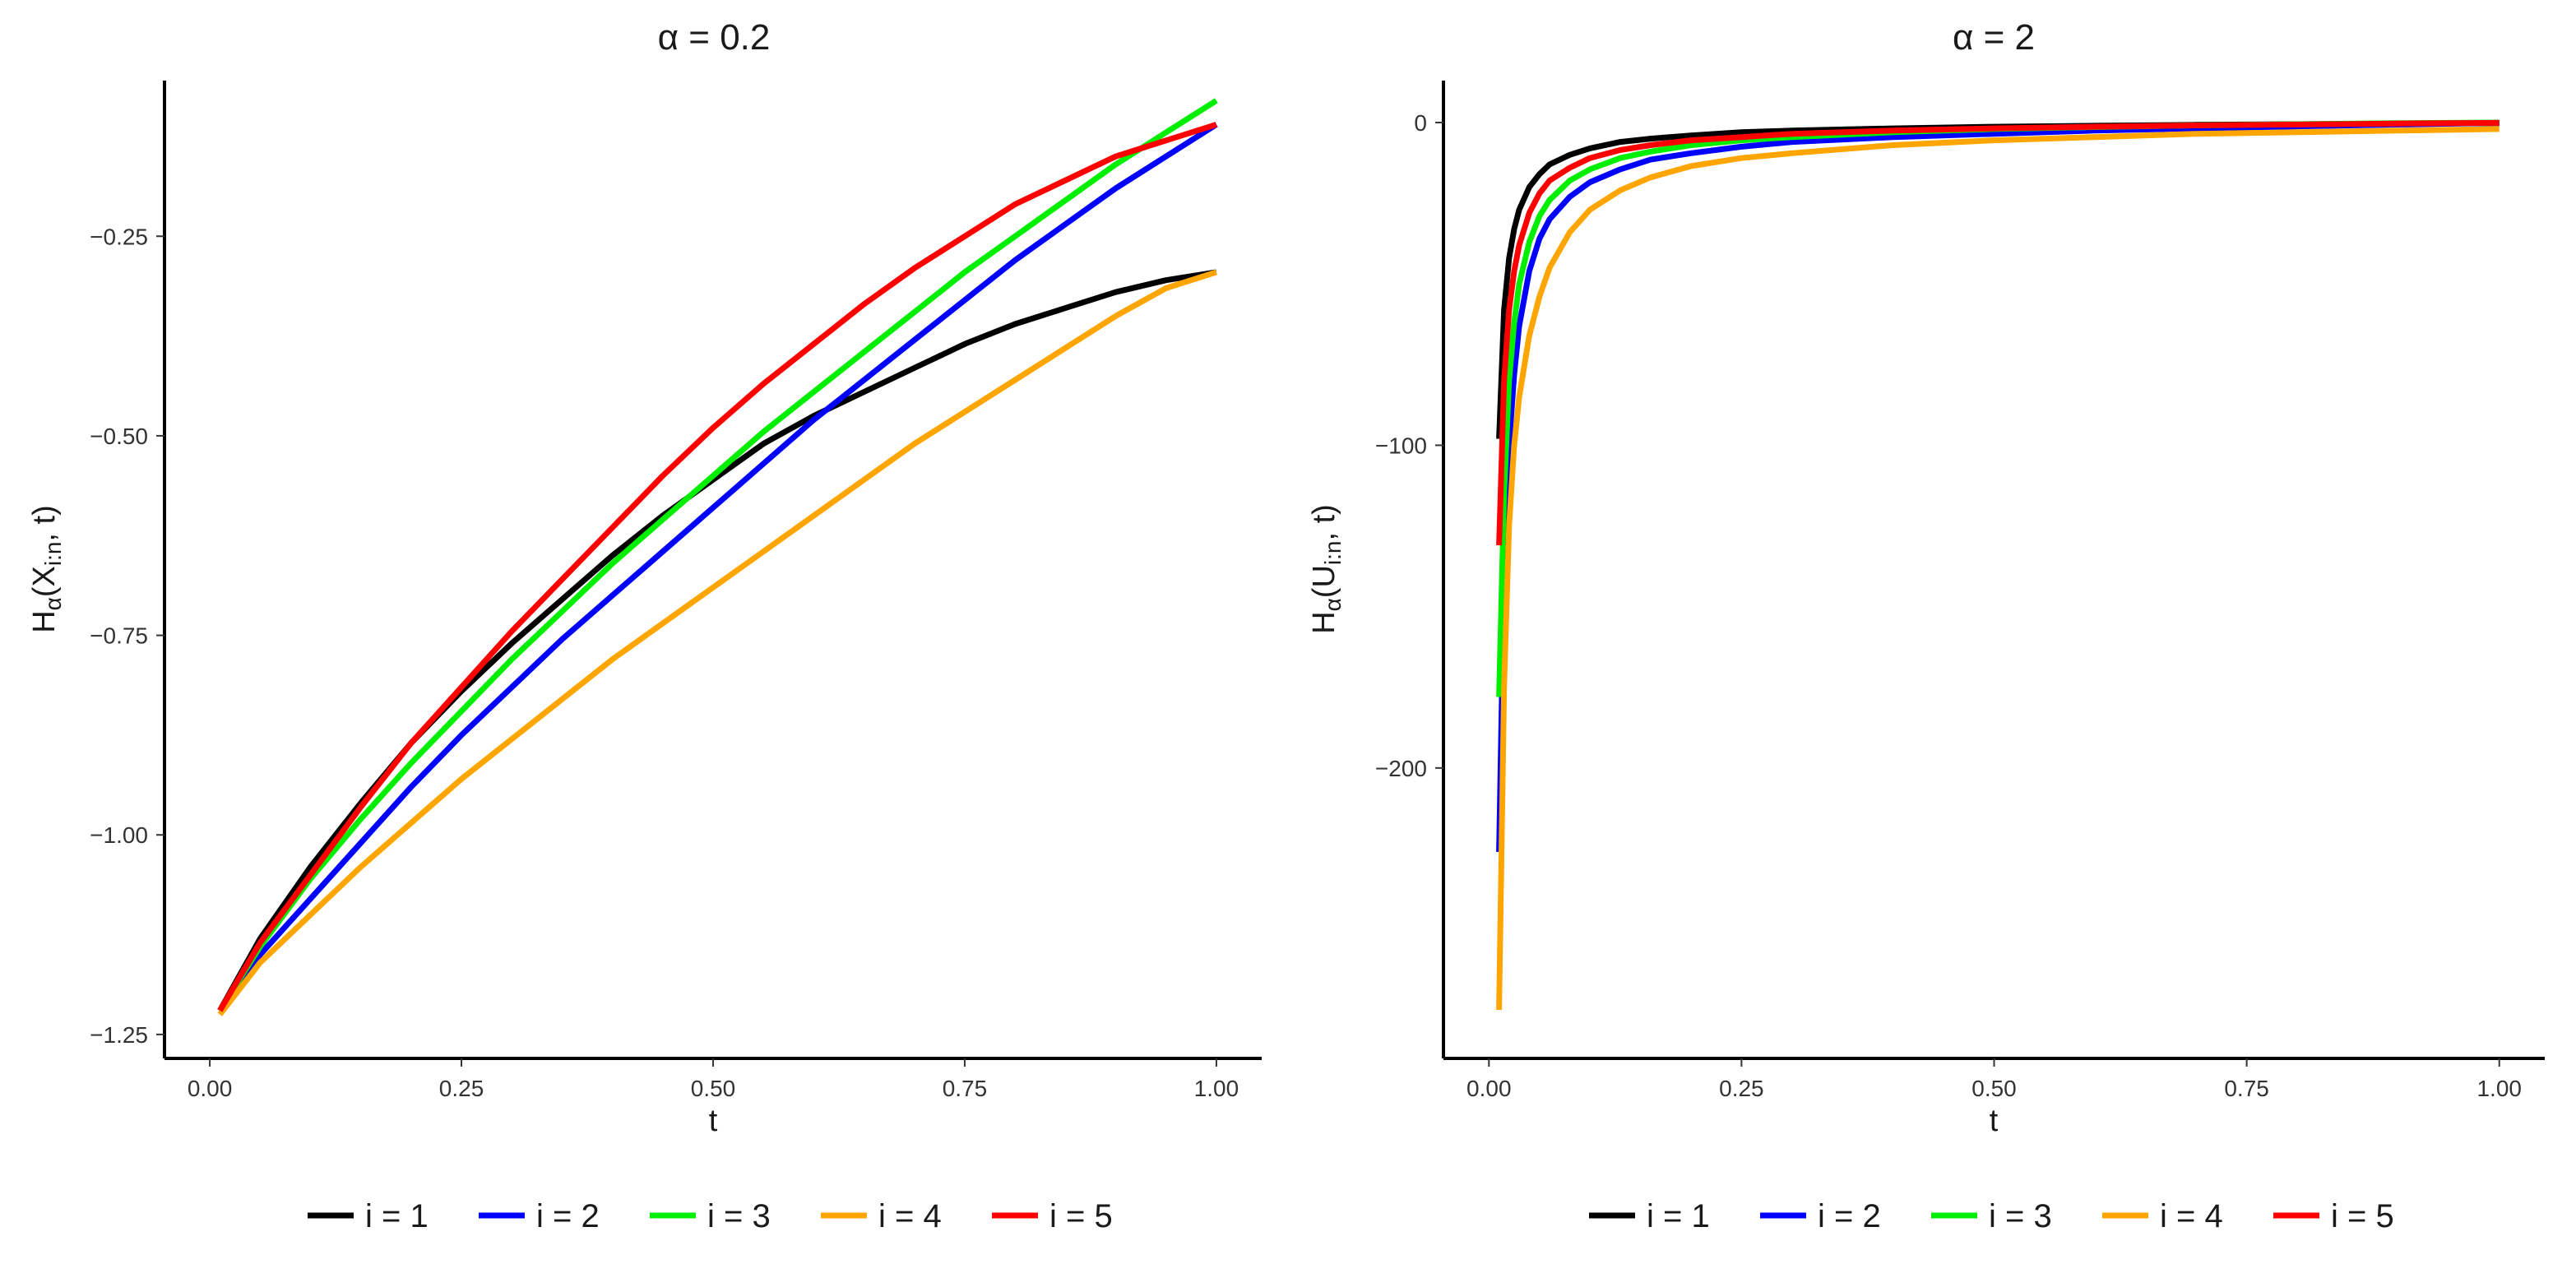  Describe the element at coordinates (1401, 445) in the screenshot. I see `right-y-tick-label: −100` at that location.